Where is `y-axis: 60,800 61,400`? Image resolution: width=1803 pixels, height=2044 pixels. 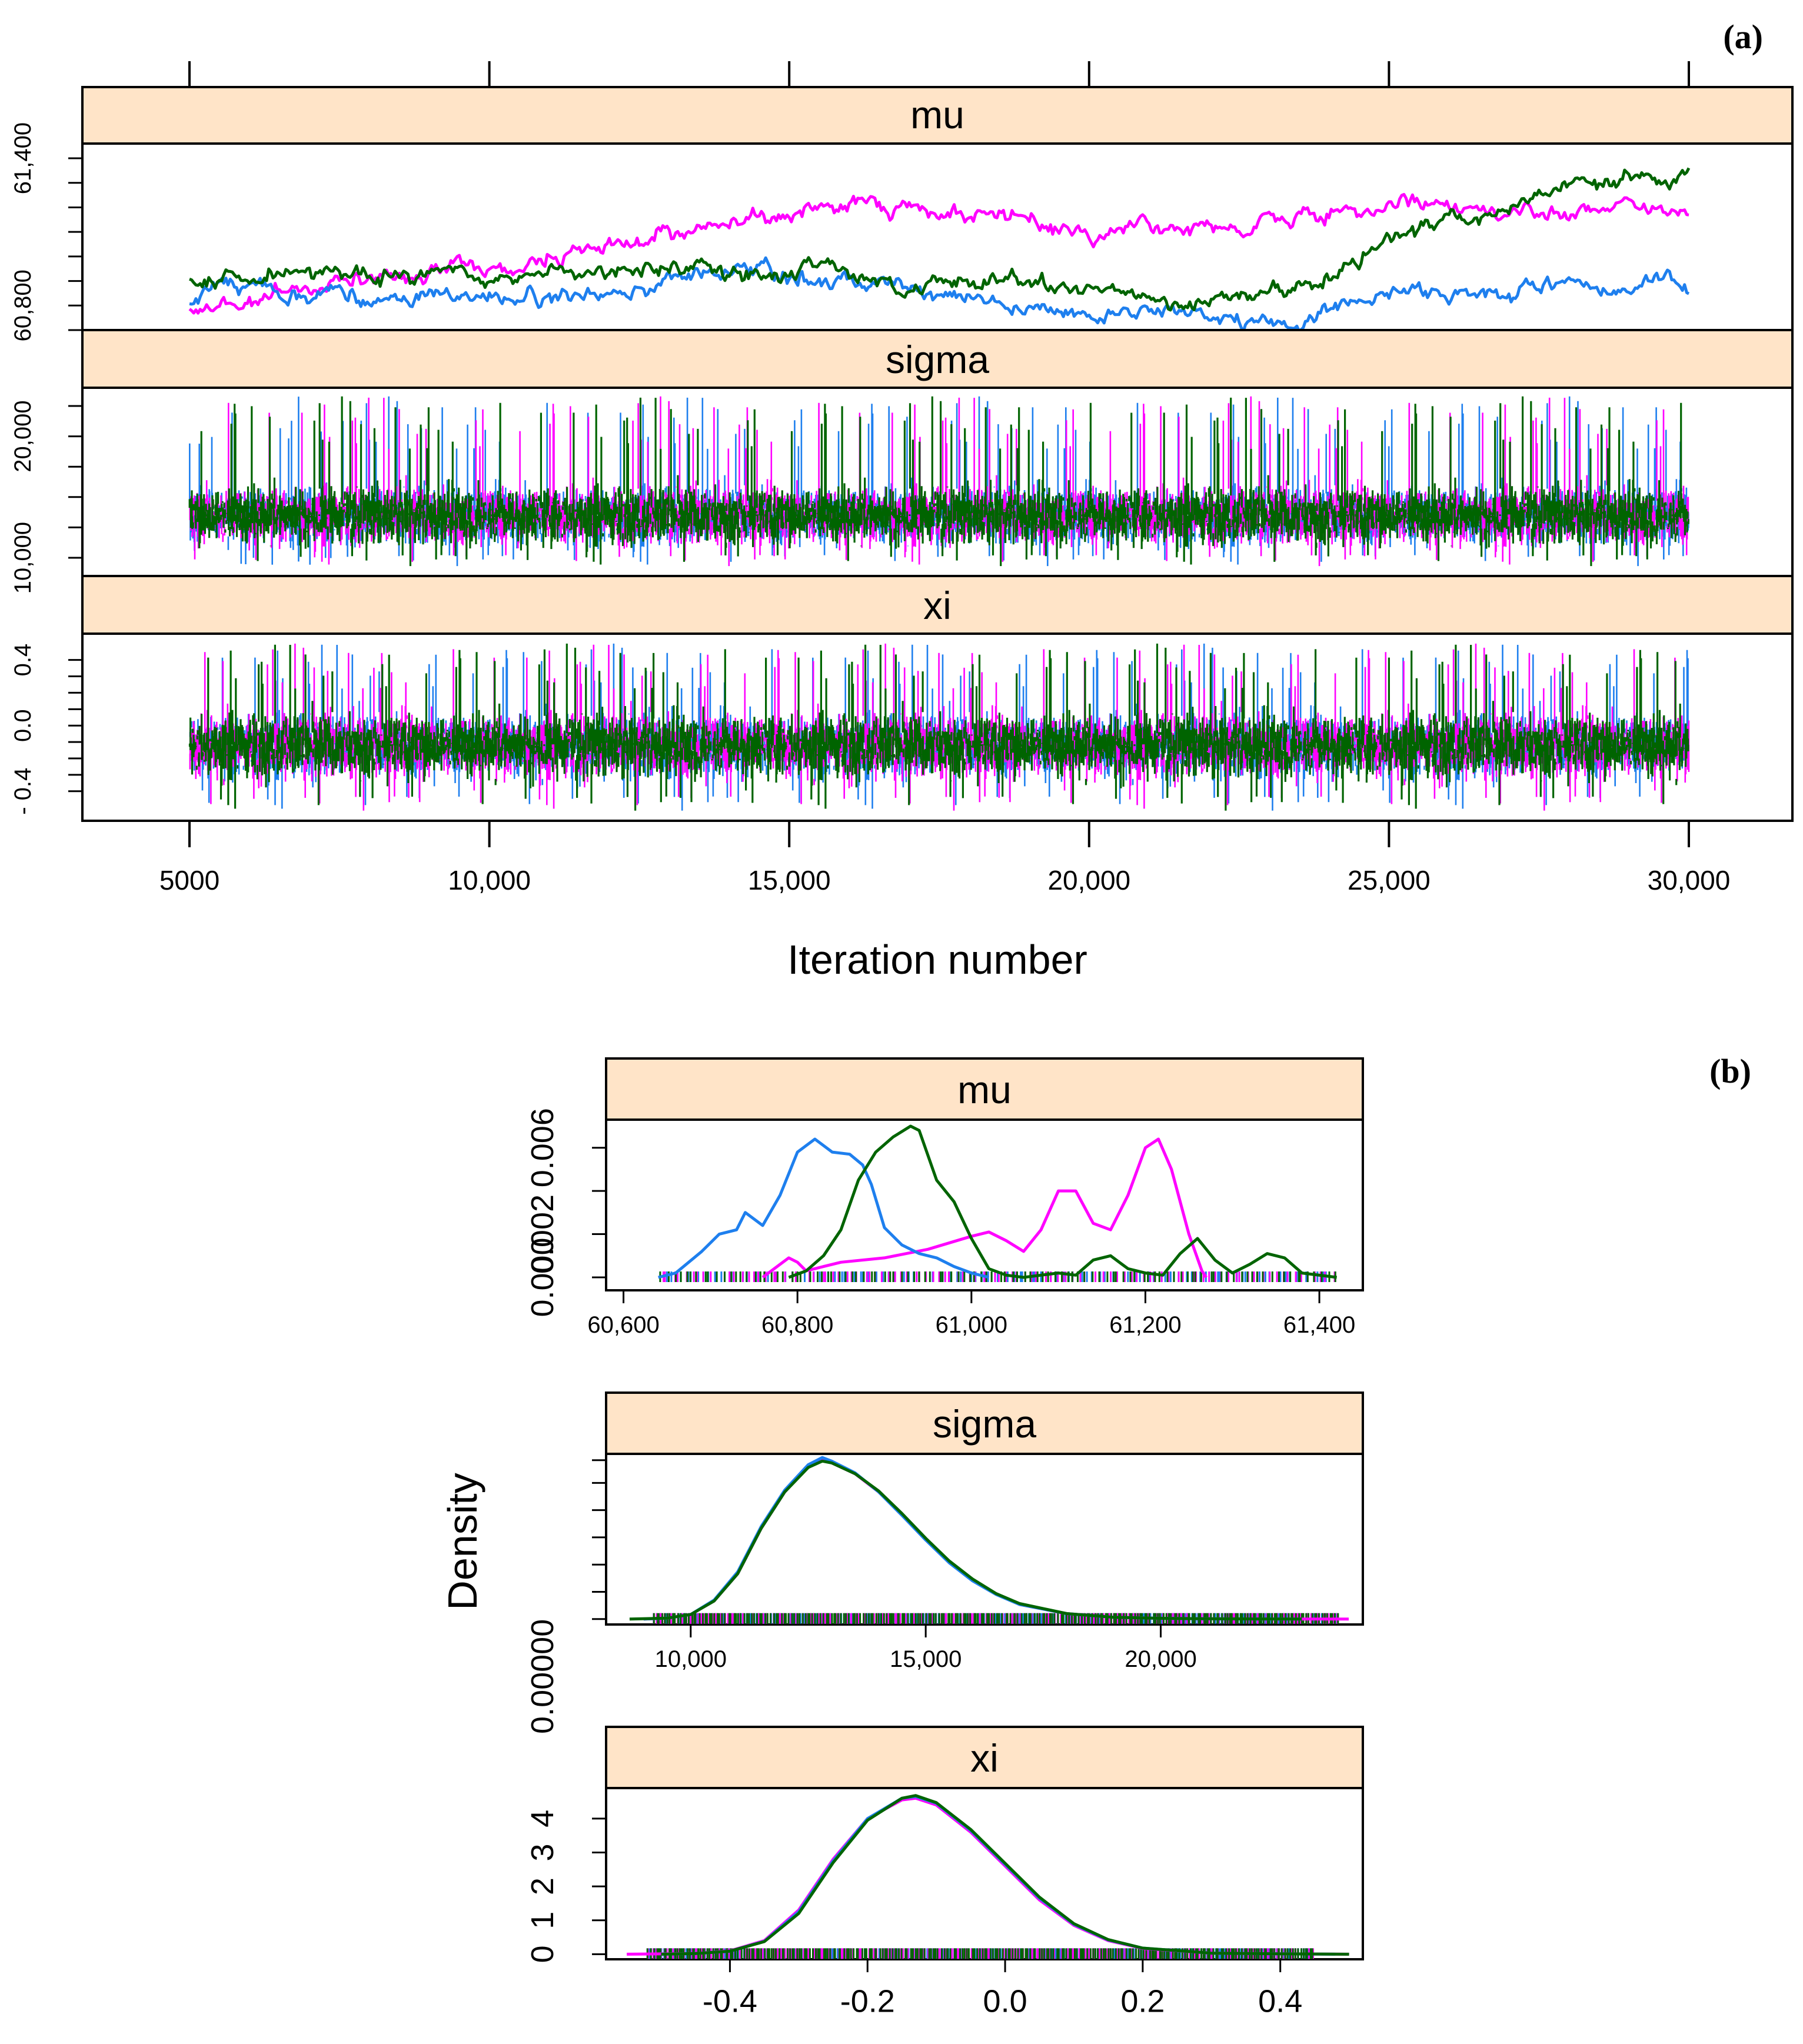 y-axis: 60,800 61,400 is located at coordinates (46, 231).